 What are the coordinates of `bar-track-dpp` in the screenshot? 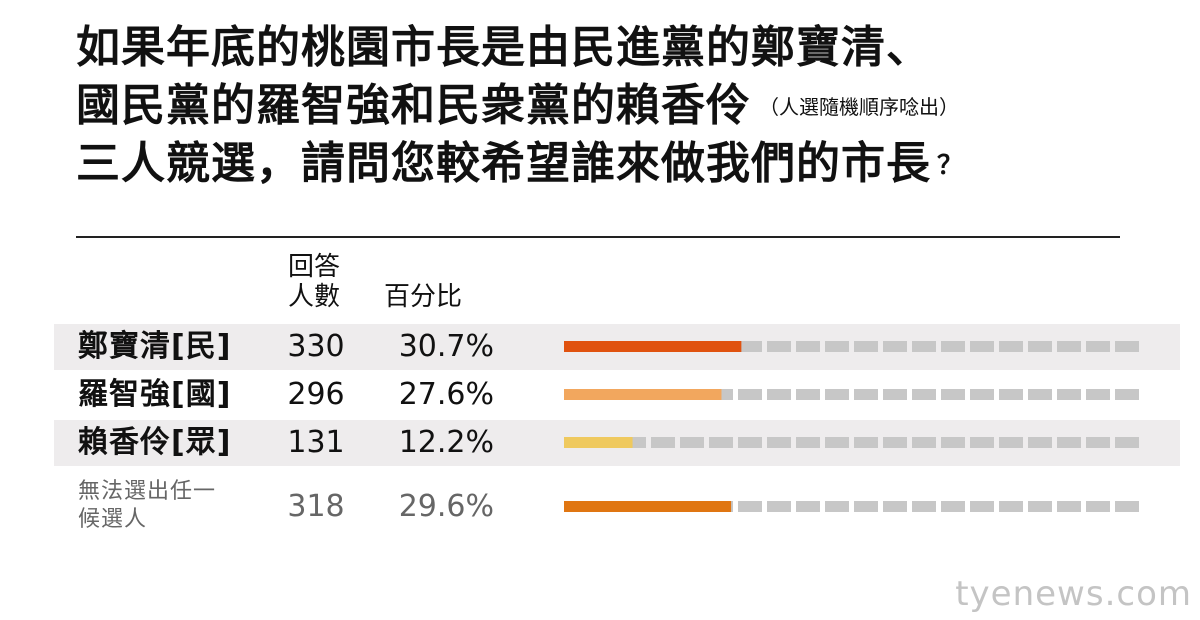 It's located at (851, 346).